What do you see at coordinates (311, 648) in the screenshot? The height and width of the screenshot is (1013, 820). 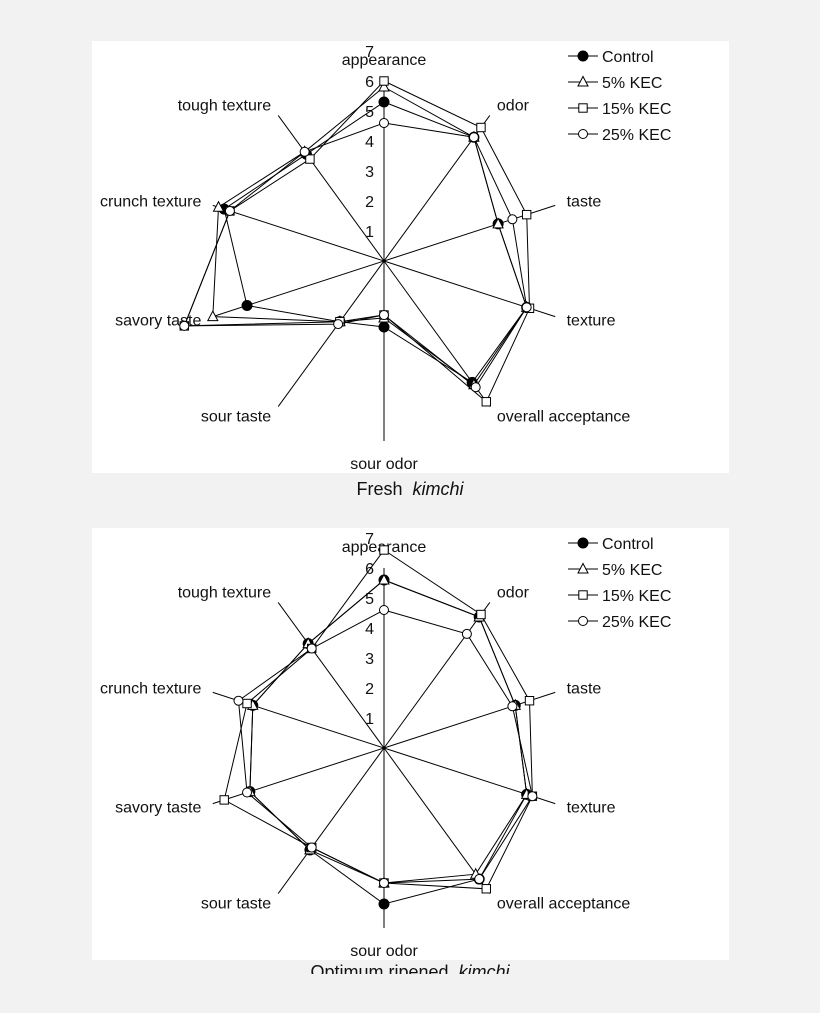 I see `point-25-kec-tough-texture` at bounding box center [311, 648].